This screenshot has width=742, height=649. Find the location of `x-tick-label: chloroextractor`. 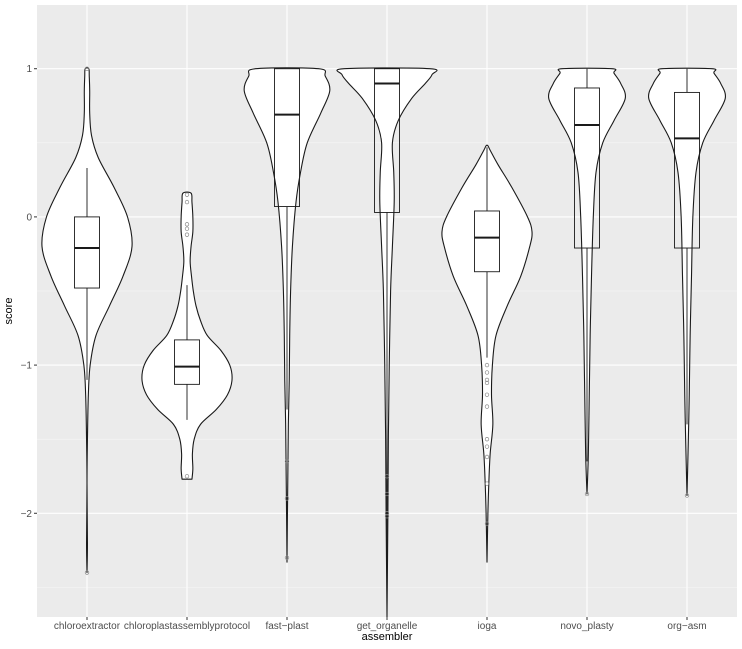

x-tick-label: chloroextractor is located at coordinates (87, 626).